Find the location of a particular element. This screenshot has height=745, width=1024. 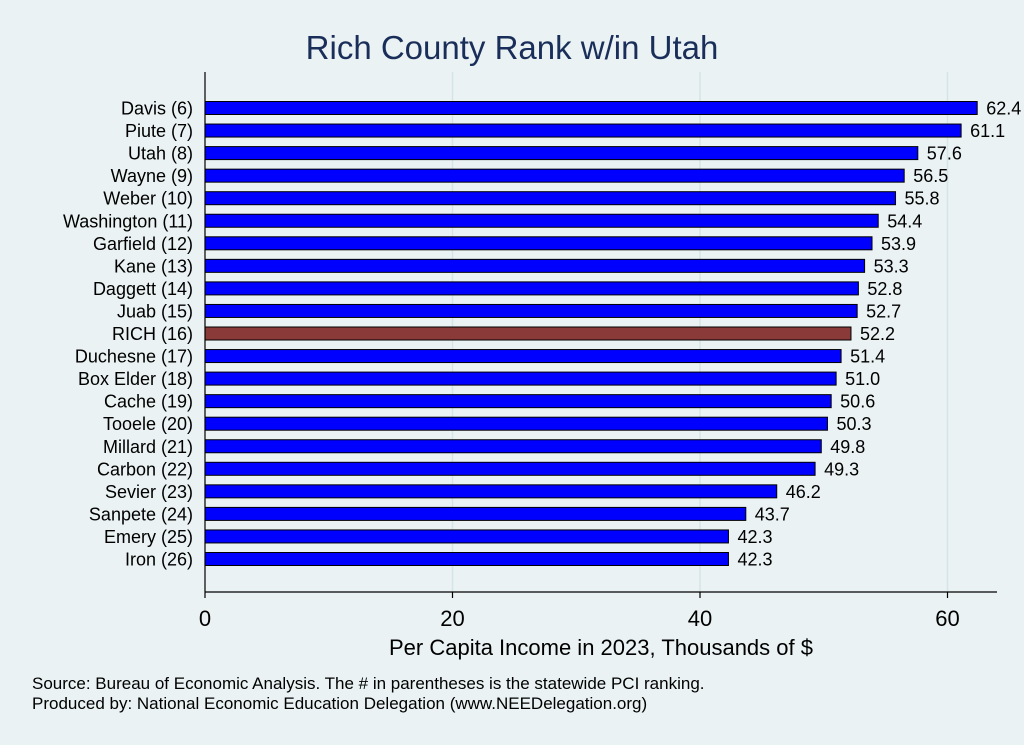

category-label: Duchesne (17) is located at coordinates (134, 357).